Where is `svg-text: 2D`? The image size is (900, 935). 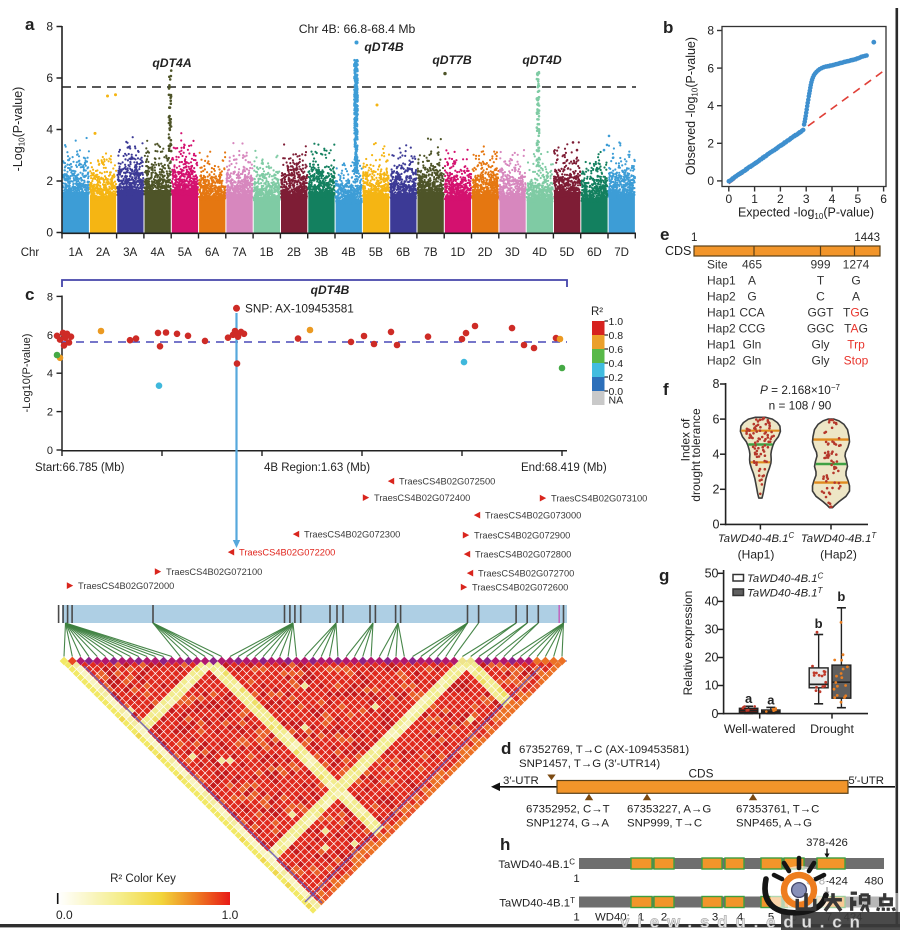
svg-text: 2D is located at coordinates (485, 253).